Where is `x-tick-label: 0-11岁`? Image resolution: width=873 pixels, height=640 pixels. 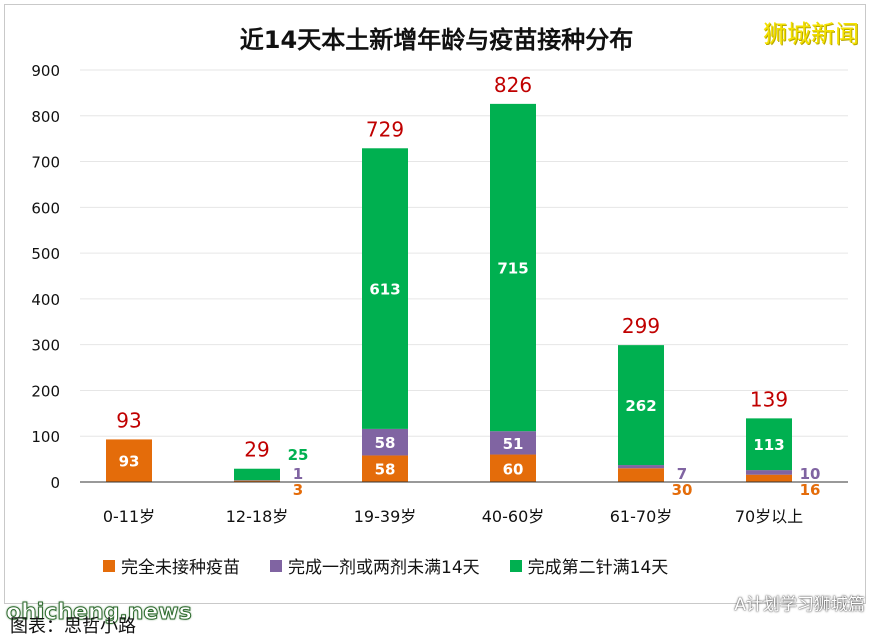
x-tick-label: 0-11岁 is located at coordinates (129, 516).